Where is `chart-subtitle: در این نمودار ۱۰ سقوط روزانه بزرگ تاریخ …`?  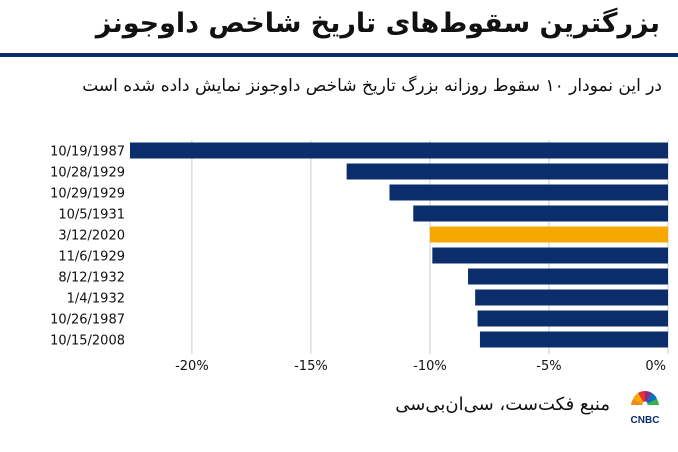 chart-subtitle: در این نمودار ۱۰ سقوط روزانه بزرگ تاریخ … is located at coordinates (372, 86).